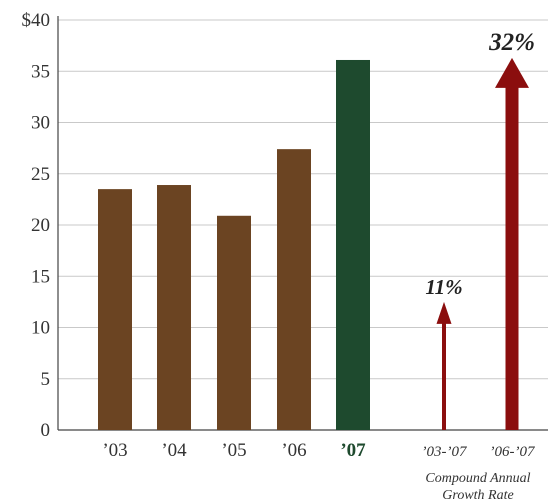 The height and width of the screenshot is (504, 548). Describe the element at coordinates (40, 328) in the screenshot. I see `y-tick-label: 10` at that location.